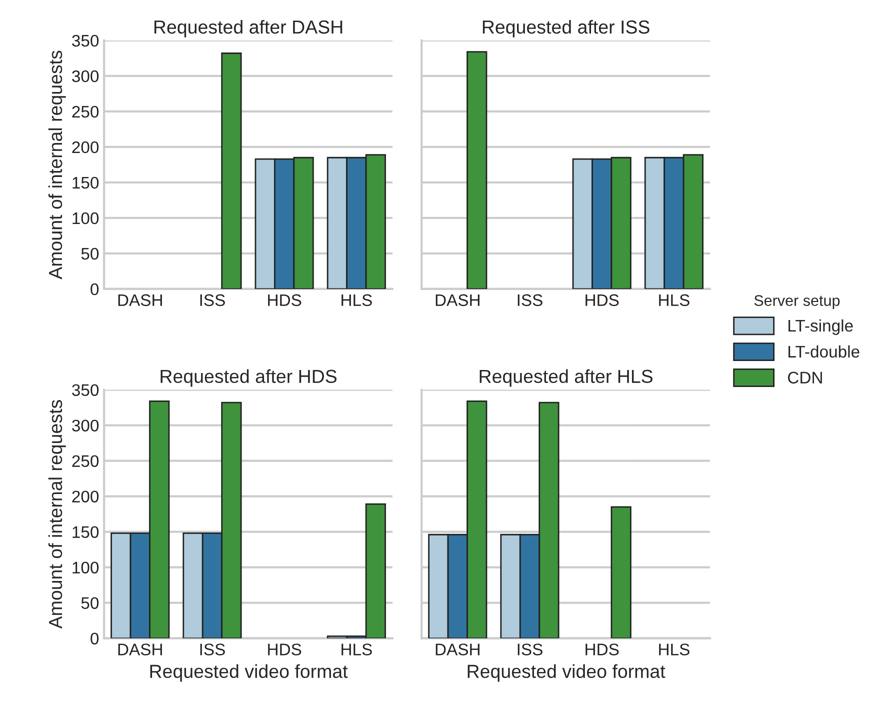  I want to click on chart-title: Requested after DASH, so click(248, 29).